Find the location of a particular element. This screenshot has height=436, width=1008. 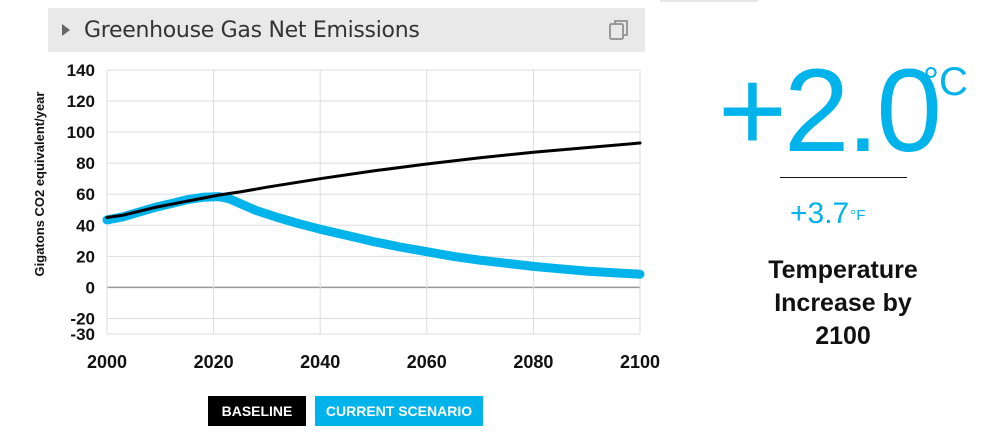

temperature-fahrenheit-value: +3.7 is located at coordinates (820, 213).